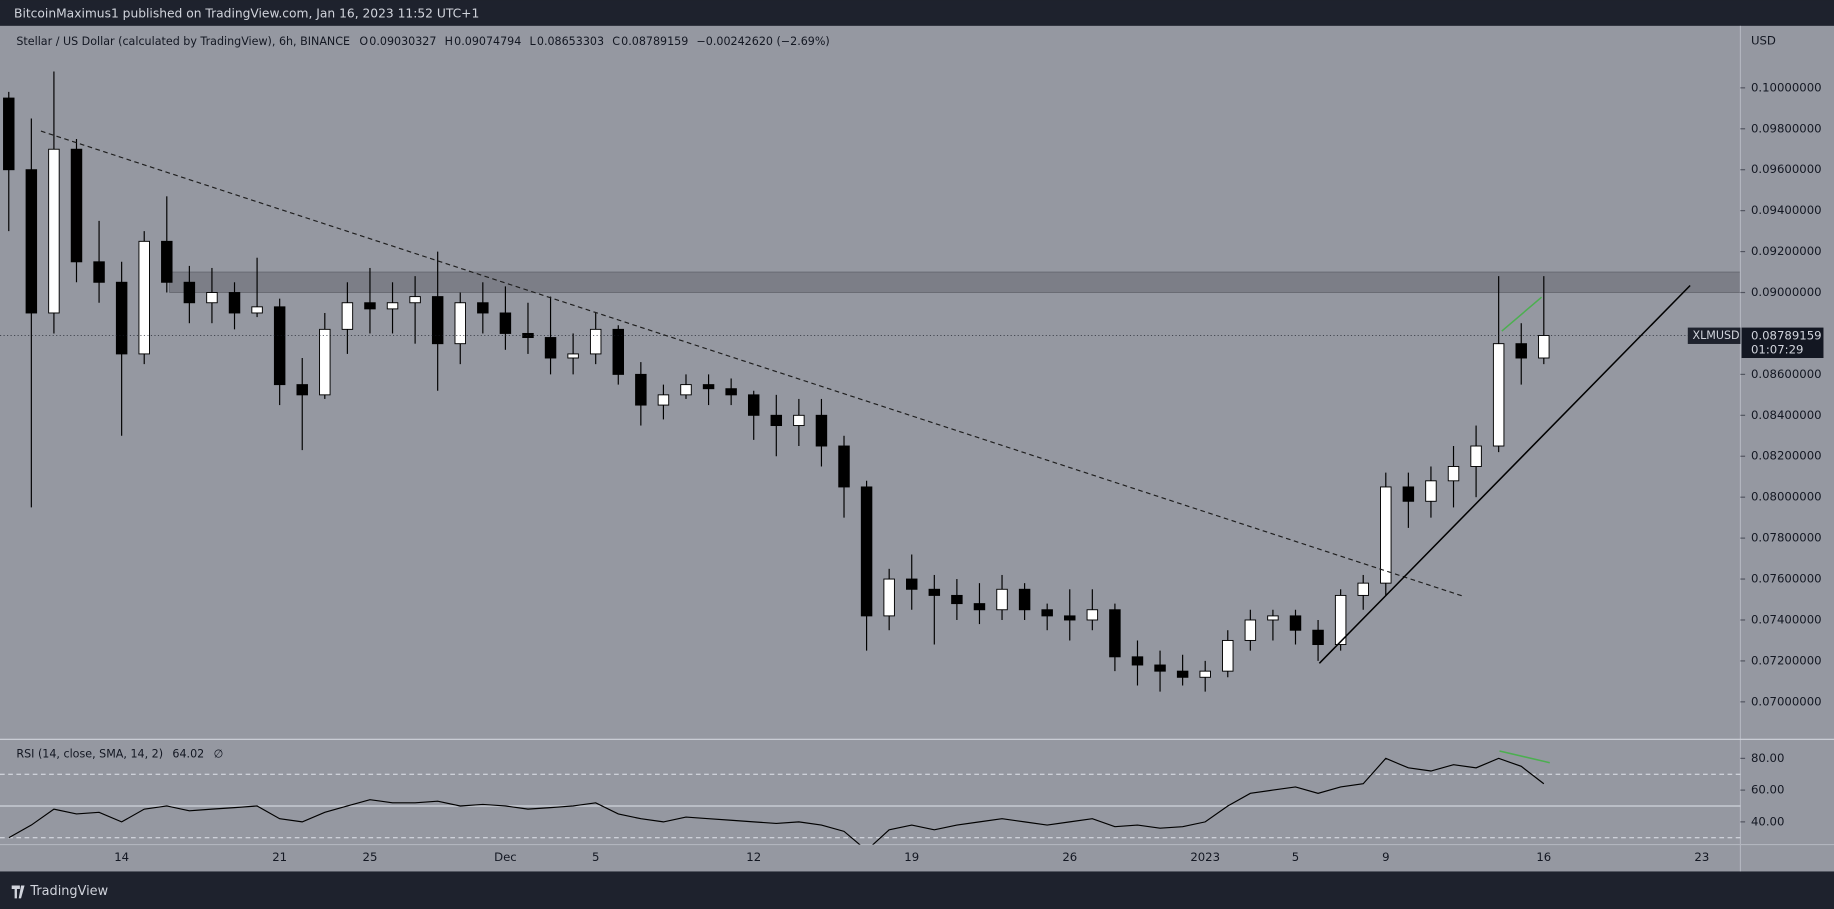 The width and height of the screenshot is (1834, 909). What do you see at coordinates (917, 890) in the screenshot?
I see `bottom-bar` at bounding box center [917, 890].